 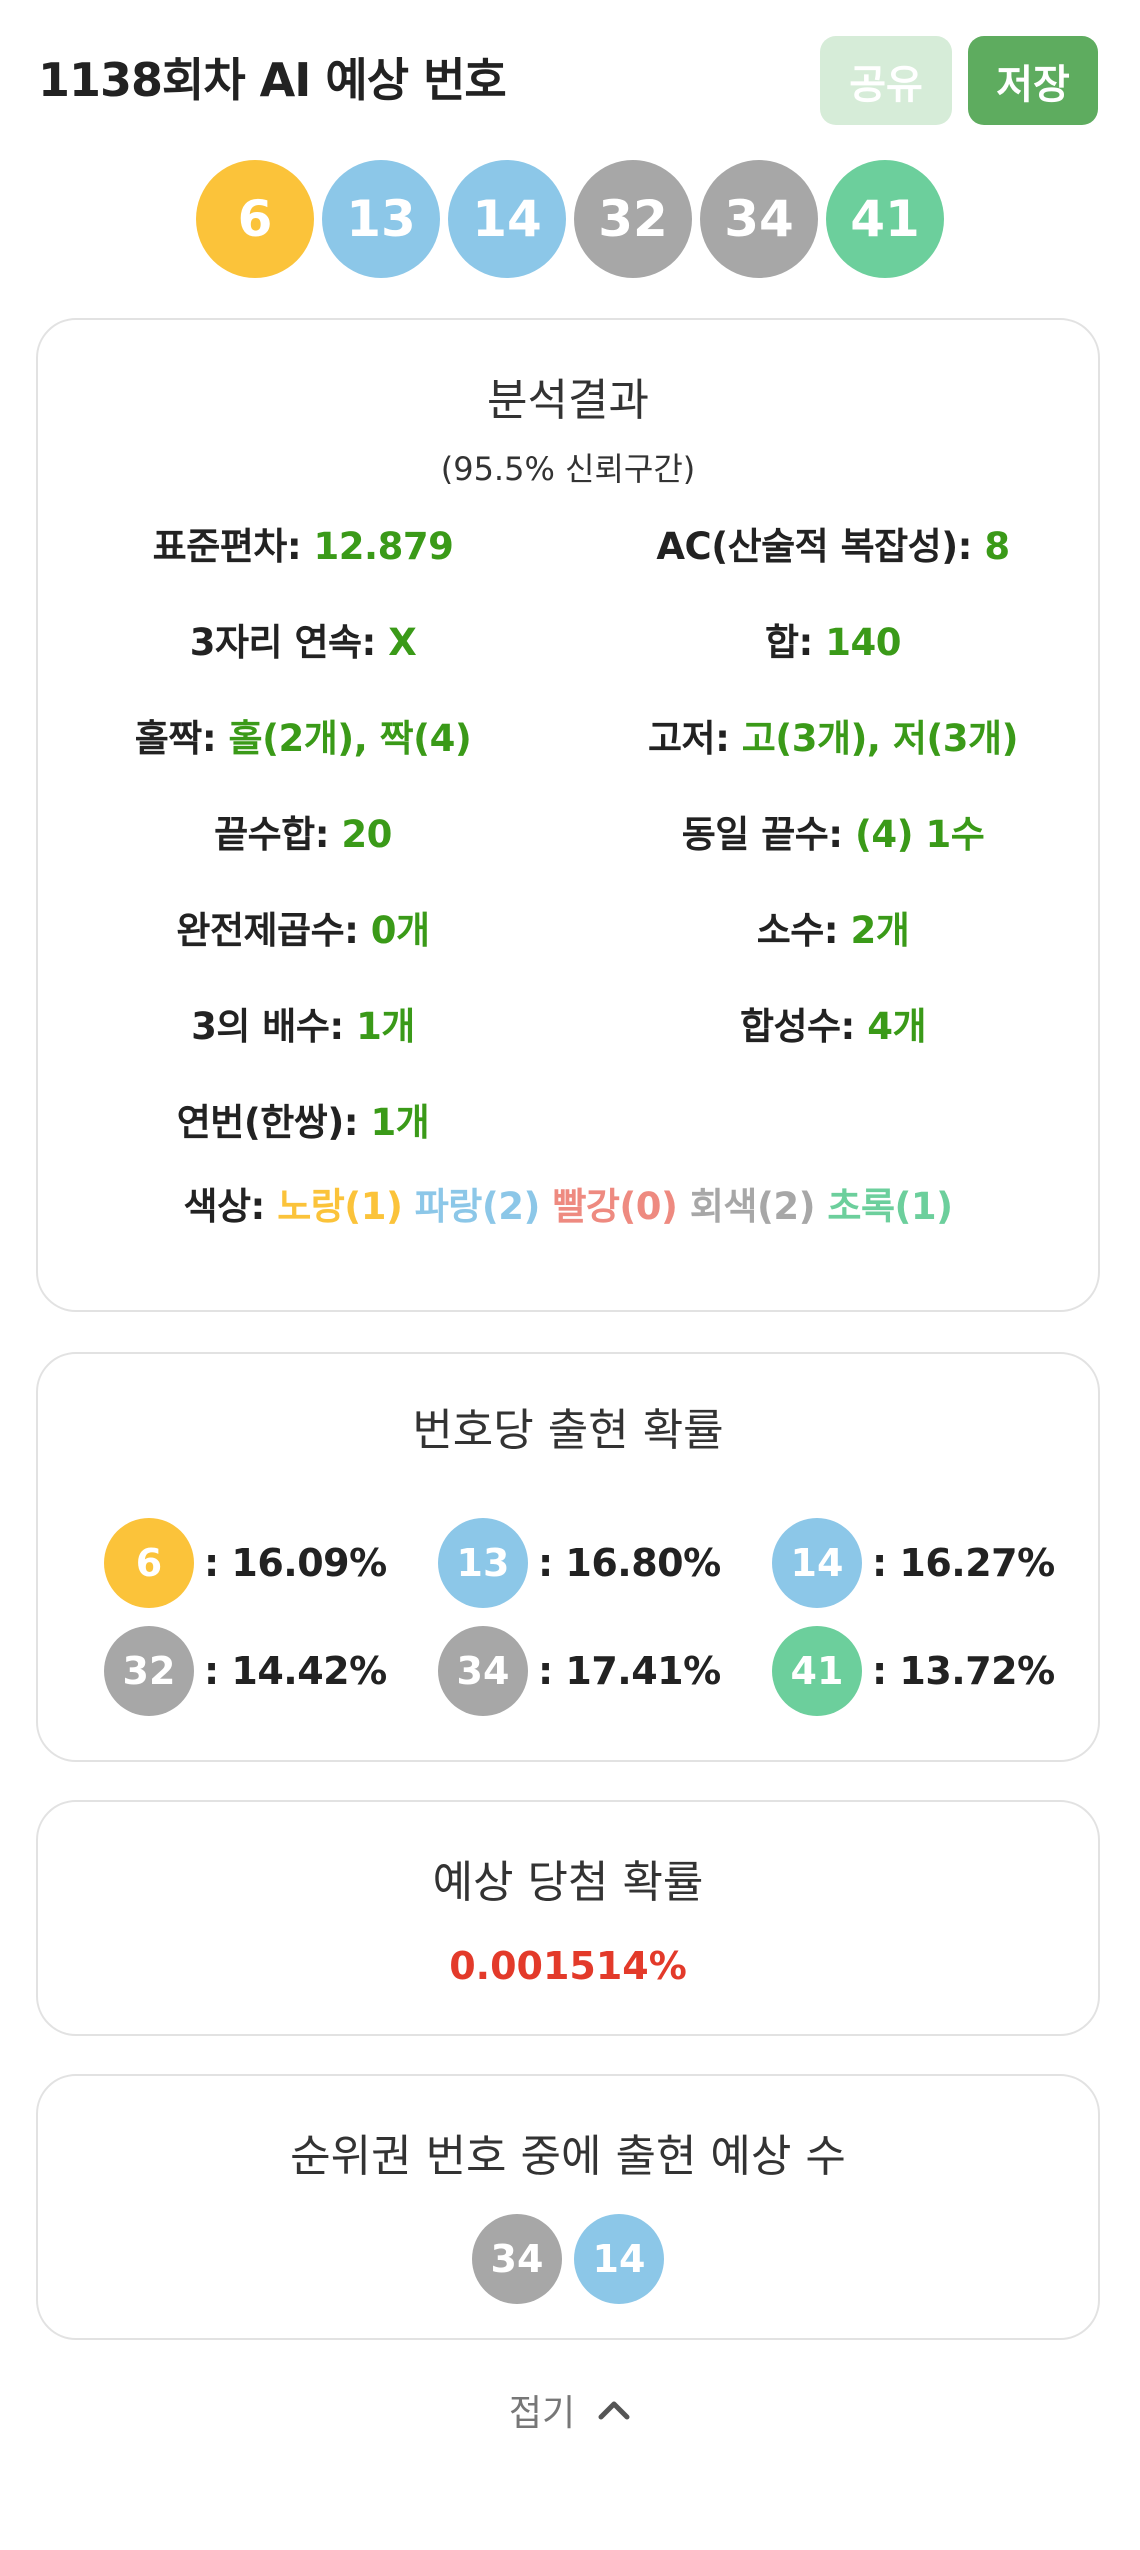 What do you see at coordinates (303, 1026) in the screenshot?
I see `stat-multiple-of-three: 3의 배수: 1개` at bounding box center [303, 1026].